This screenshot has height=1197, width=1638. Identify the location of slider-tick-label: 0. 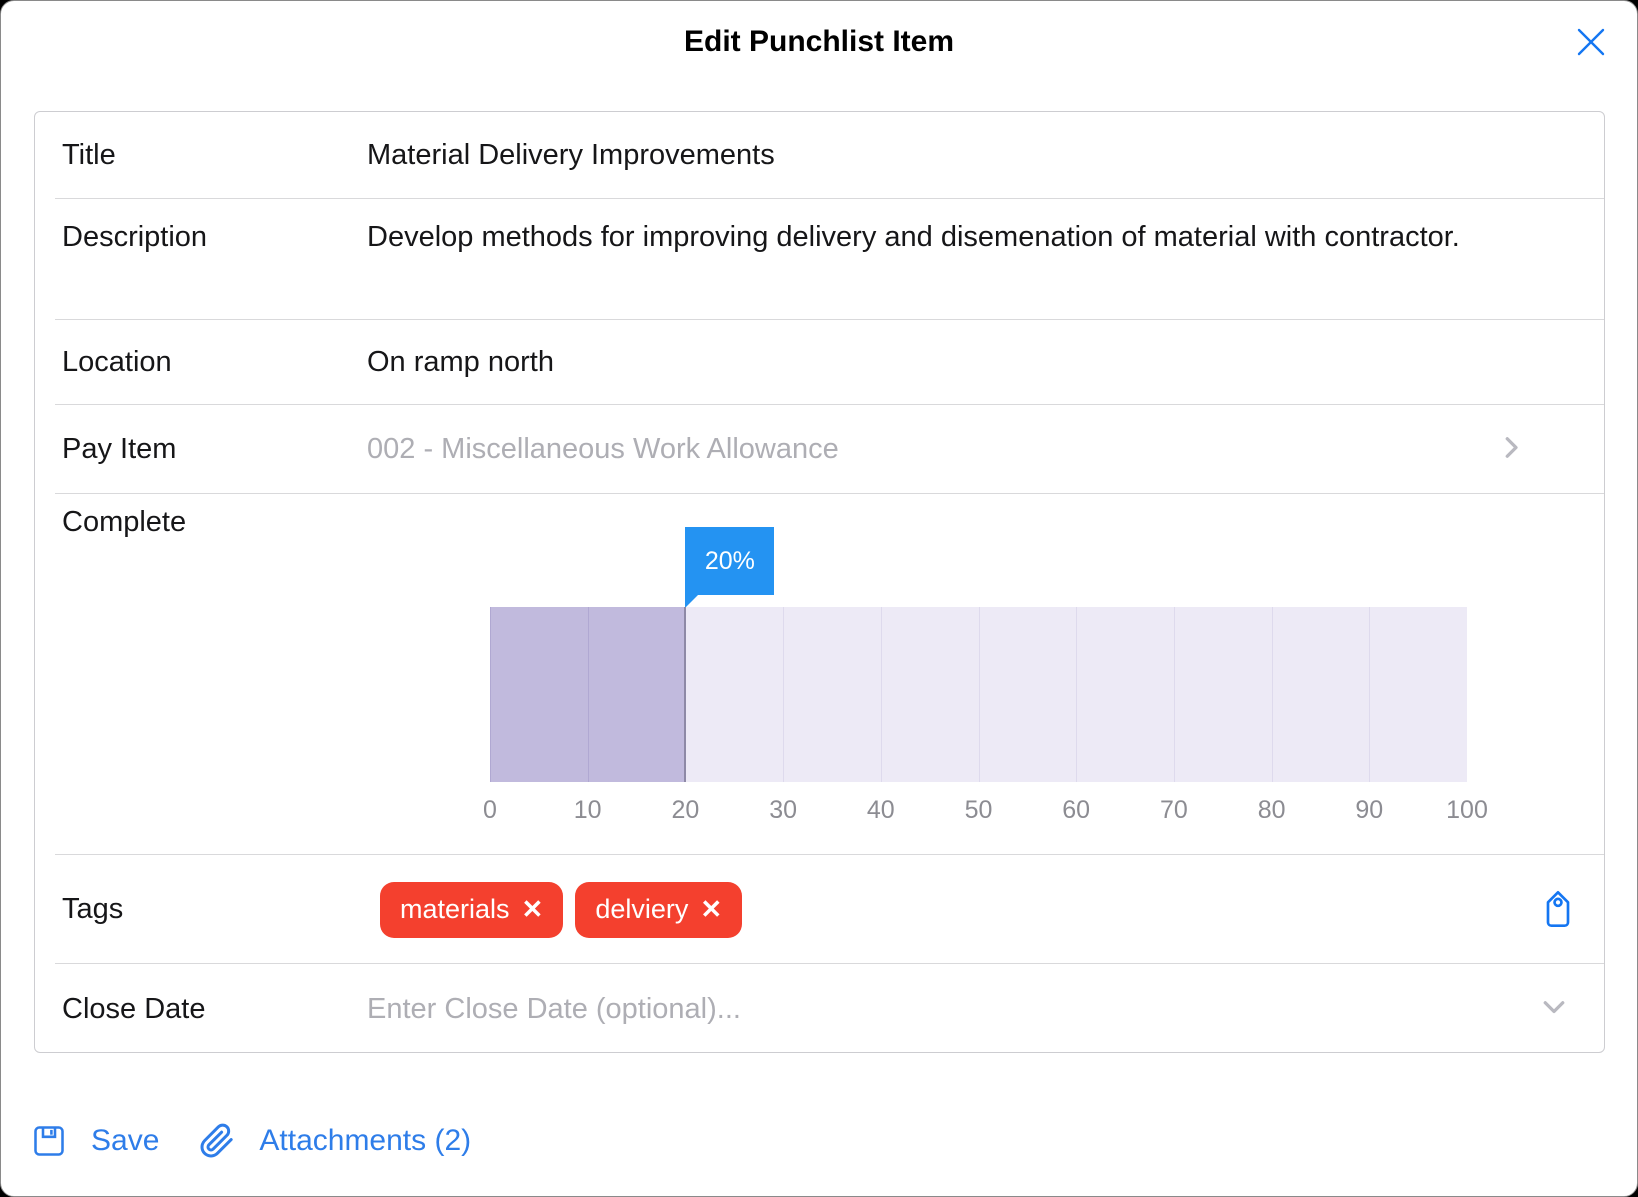
(490, 810).